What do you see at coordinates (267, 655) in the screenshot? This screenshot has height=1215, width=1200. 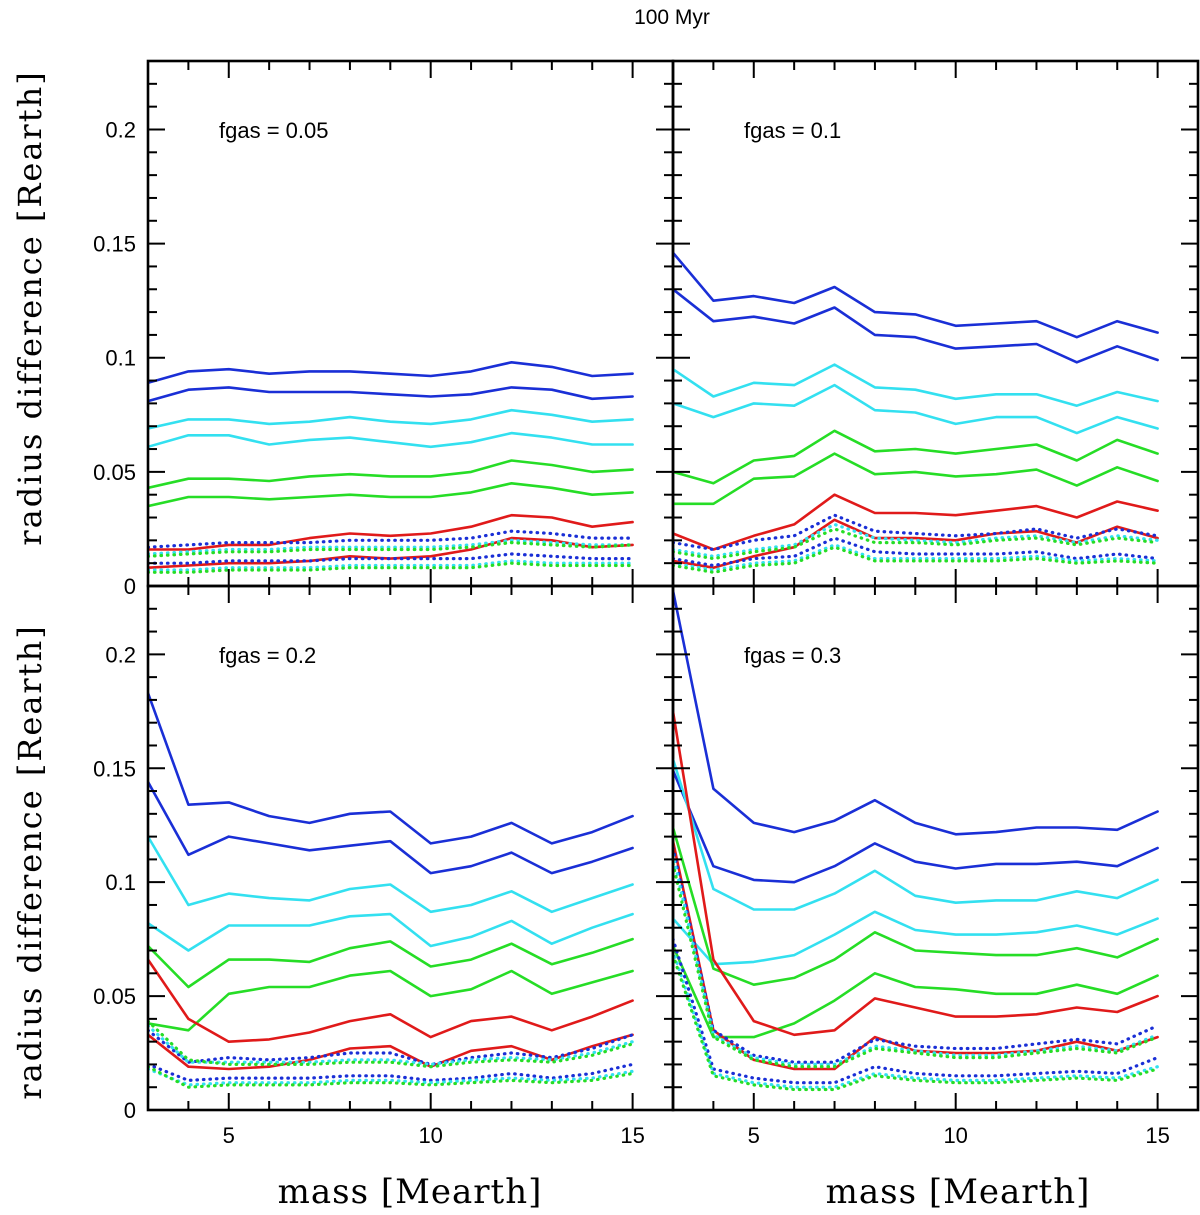 I see `panel-title: fgas = 0.2` at bounding box center [267, 655].